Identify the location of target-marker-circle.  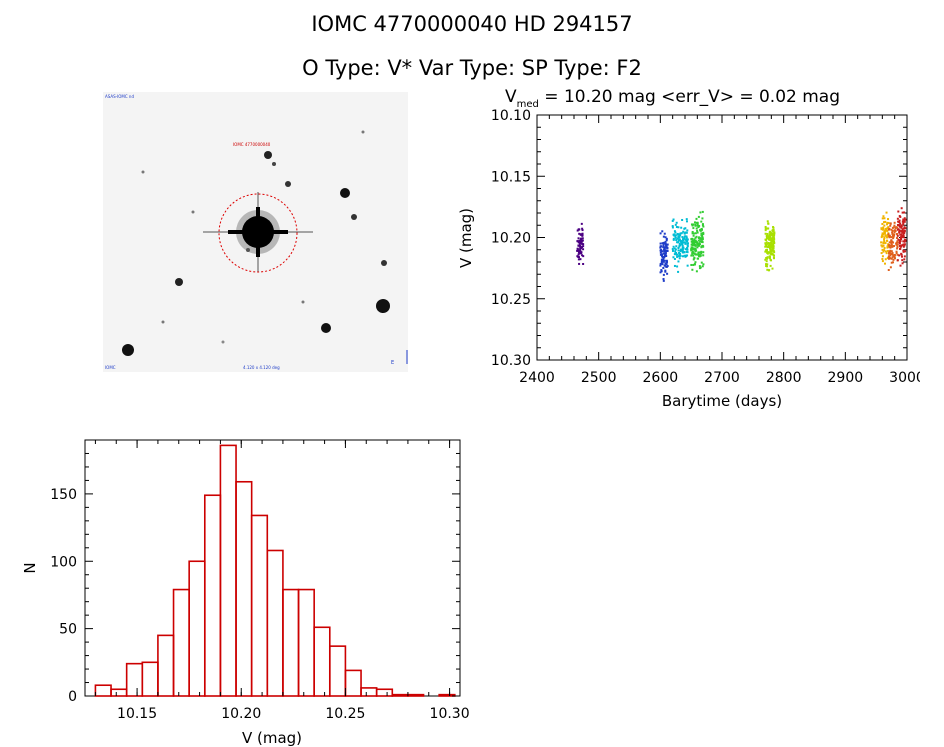
(258, 233).